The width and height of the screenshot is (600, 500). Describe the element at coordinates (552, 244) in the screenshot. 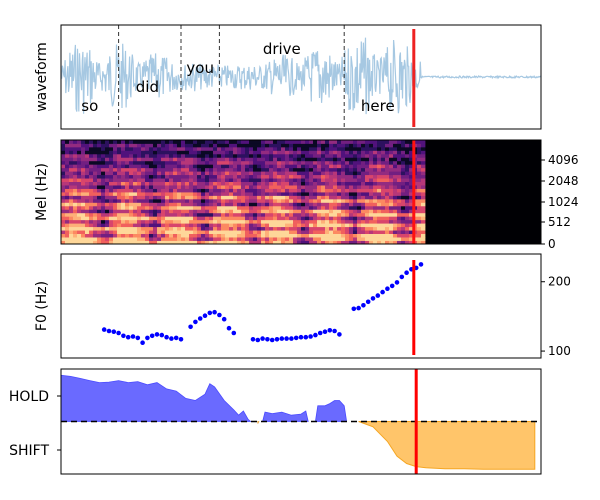

I see `mel-tick-label-0: 0` at that location.